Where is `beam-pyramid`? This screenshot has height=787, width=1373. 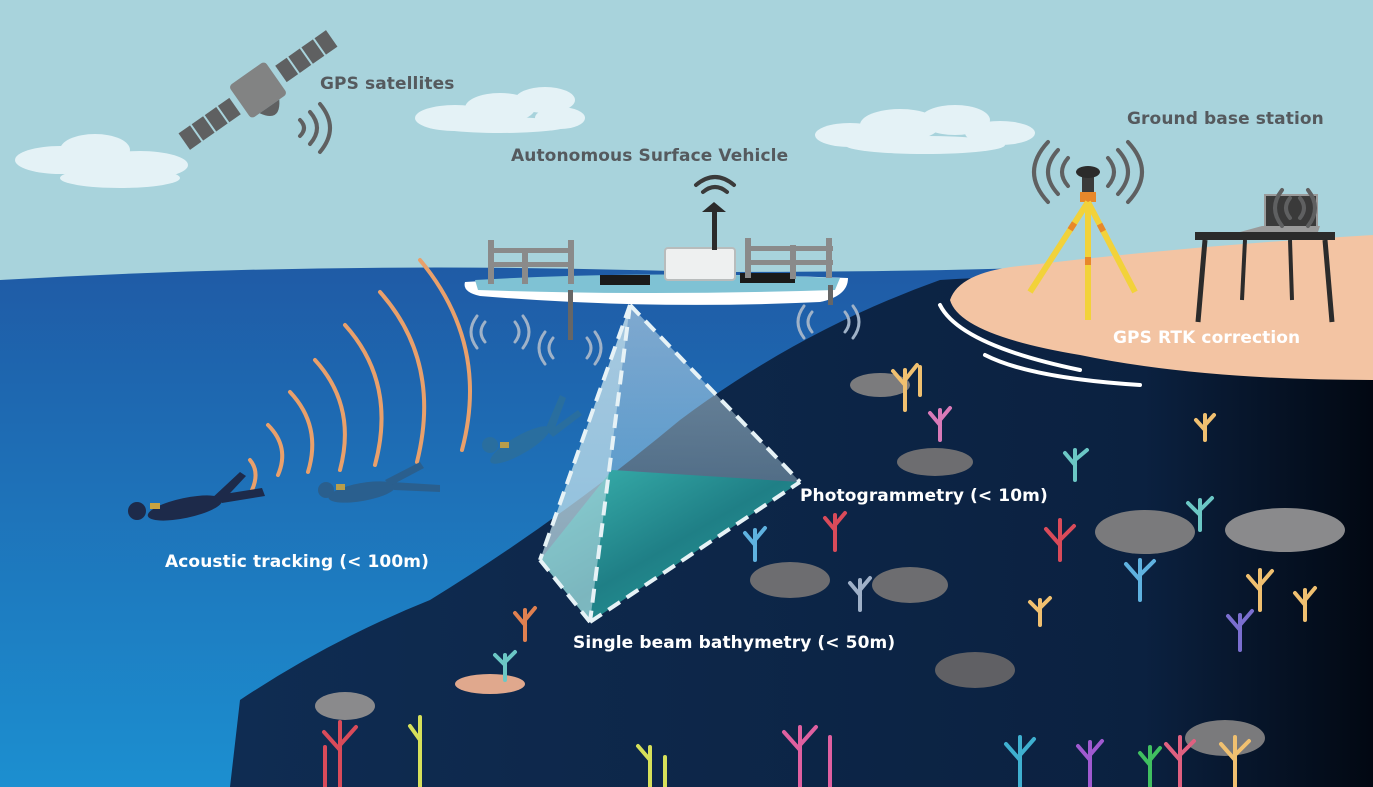 beam-pyramid is located at coordinates (670, 463).